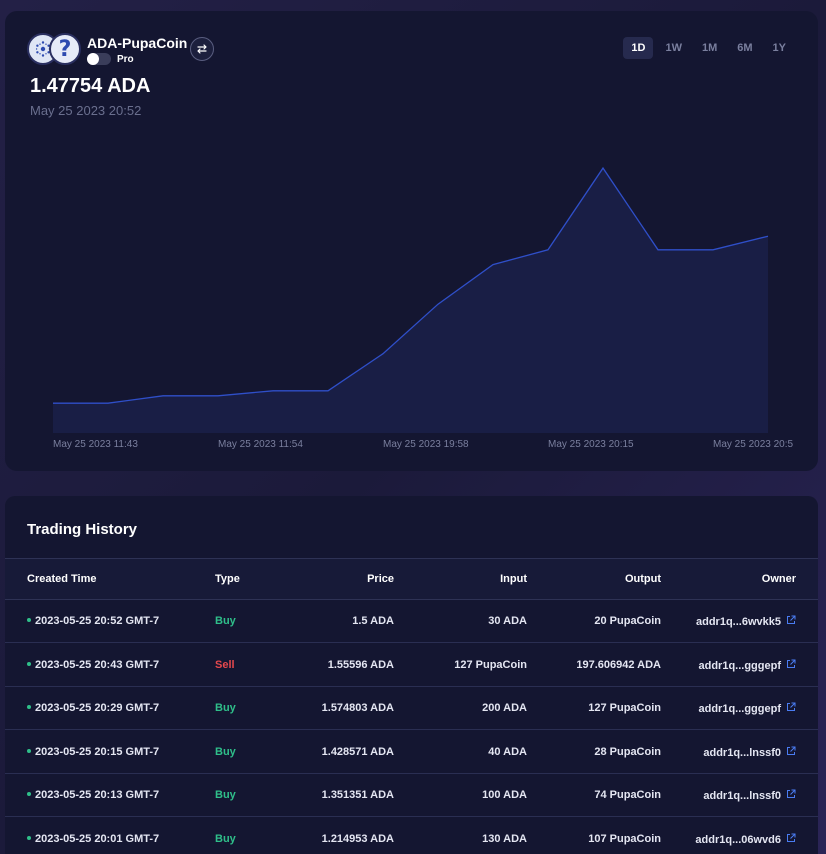  I want to click on row-created-time: 2023-05-25 20:43 GMT-7, so click(93, 665).